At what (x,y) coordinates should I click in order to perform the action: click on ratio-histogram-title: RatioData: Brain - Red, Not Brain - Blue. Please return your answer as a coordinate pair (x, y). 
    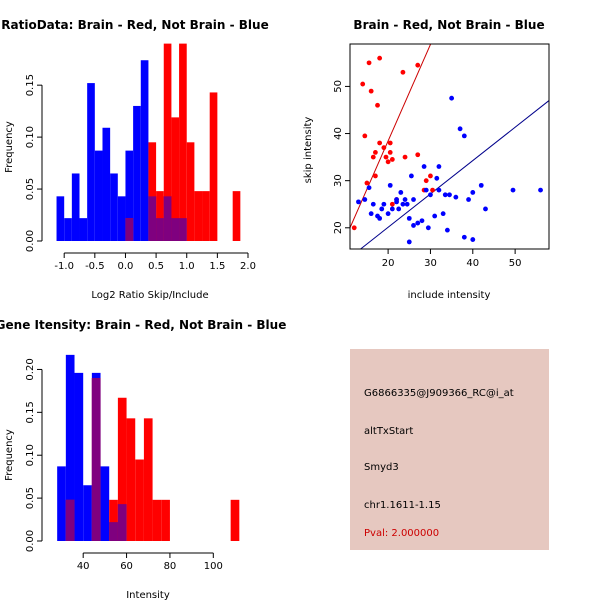
    Looking at the image, I should click on (134, 25).